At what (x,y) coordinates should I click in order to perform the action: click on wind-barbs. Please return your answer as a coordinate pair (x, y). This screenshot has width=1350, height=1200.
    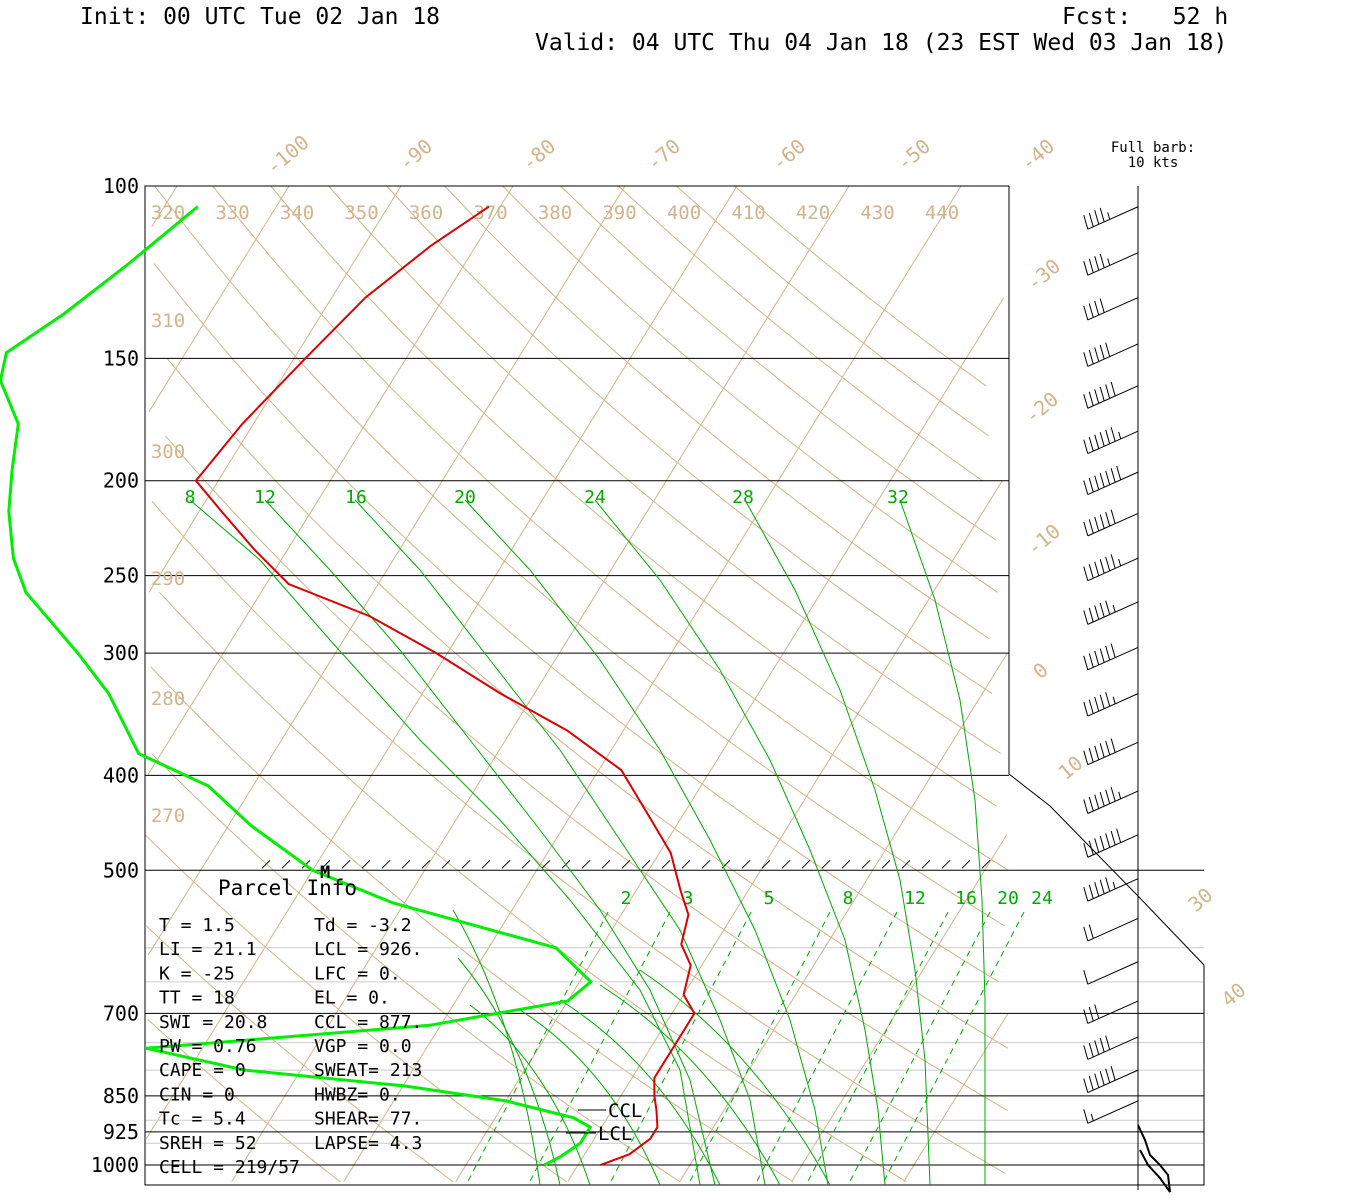
    Looking at the image, I should click on (1127, 699).